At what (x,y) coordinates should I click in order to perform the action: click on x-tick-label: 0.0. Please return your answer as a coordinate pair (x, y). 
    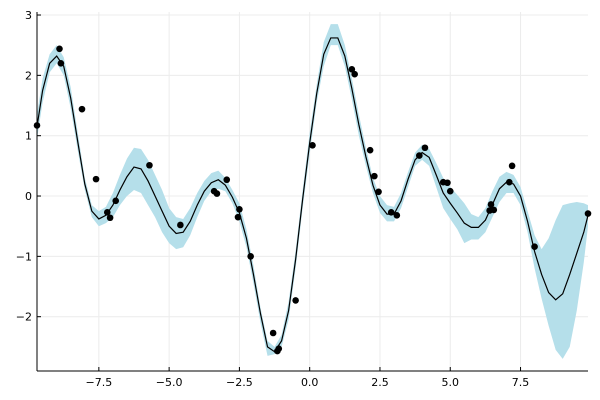
    Looking at the image, I should click on (310, 382).